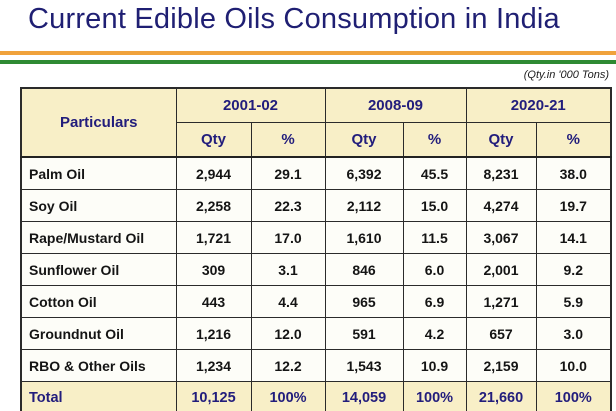 This screenshot has height=411, width=616. I want to click on total-cell: 14,059, so click(364, 396).